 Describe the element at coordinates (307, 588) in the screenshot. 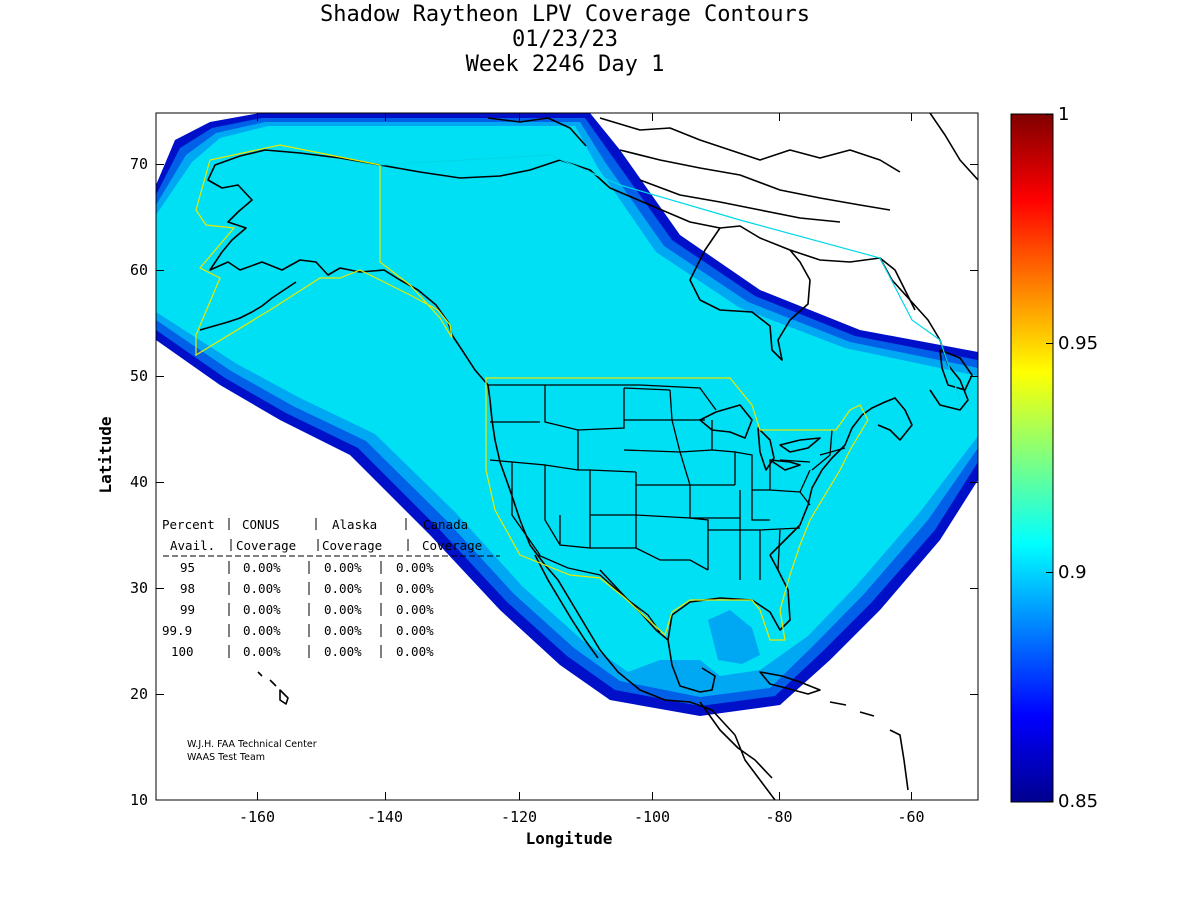

I see `table-row: 98 0.00% 0.00% 0.00%` at that location.